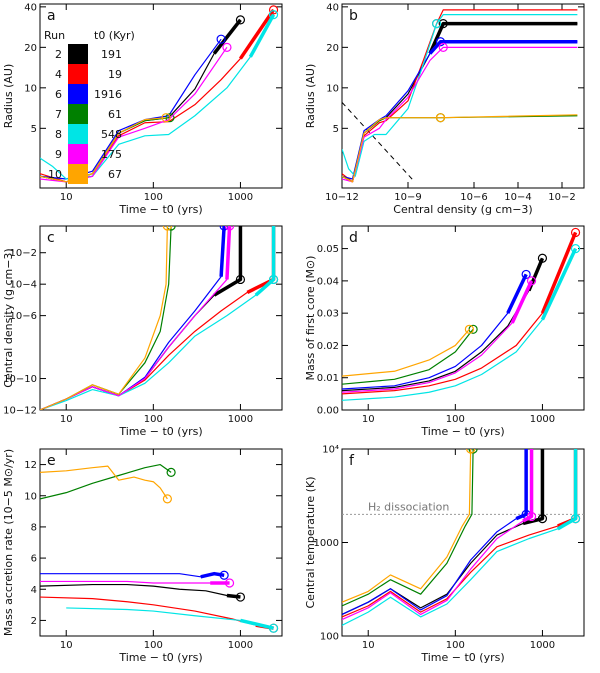 Image resolution: width=600 pixels, height=673 pixels. I want to click on legend-run: 2, so click(58, 54).